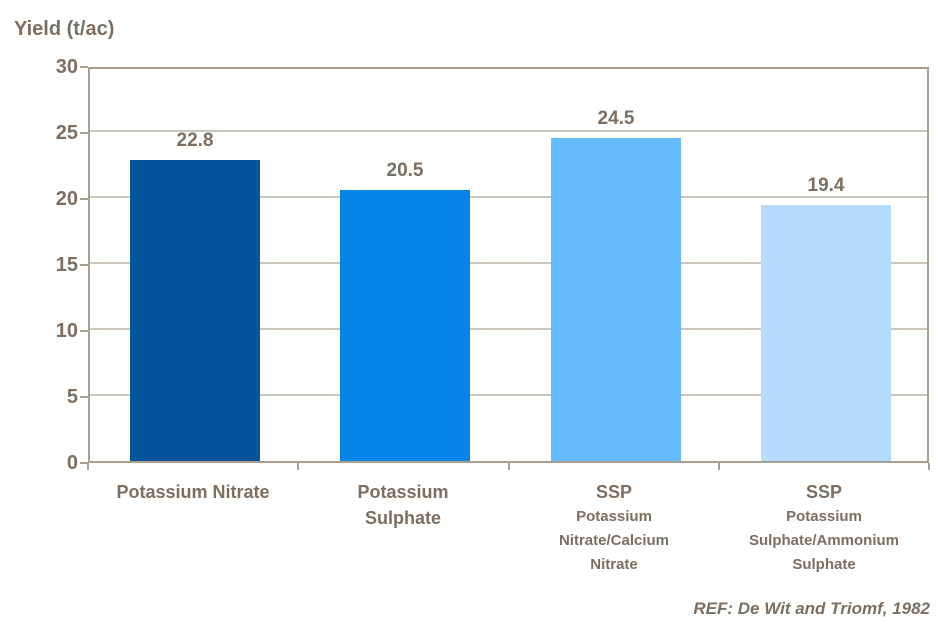 Image resolution: width=945 pixels, height=631 pixels. I want to click on chart-title: Yield (t/ac), so click(64, 29).